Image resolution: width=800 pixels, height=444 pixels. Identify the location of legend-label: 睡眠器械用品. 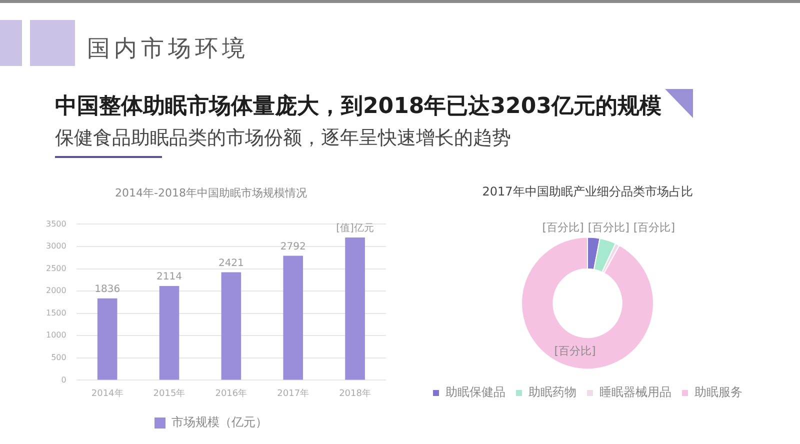
(636, 392).